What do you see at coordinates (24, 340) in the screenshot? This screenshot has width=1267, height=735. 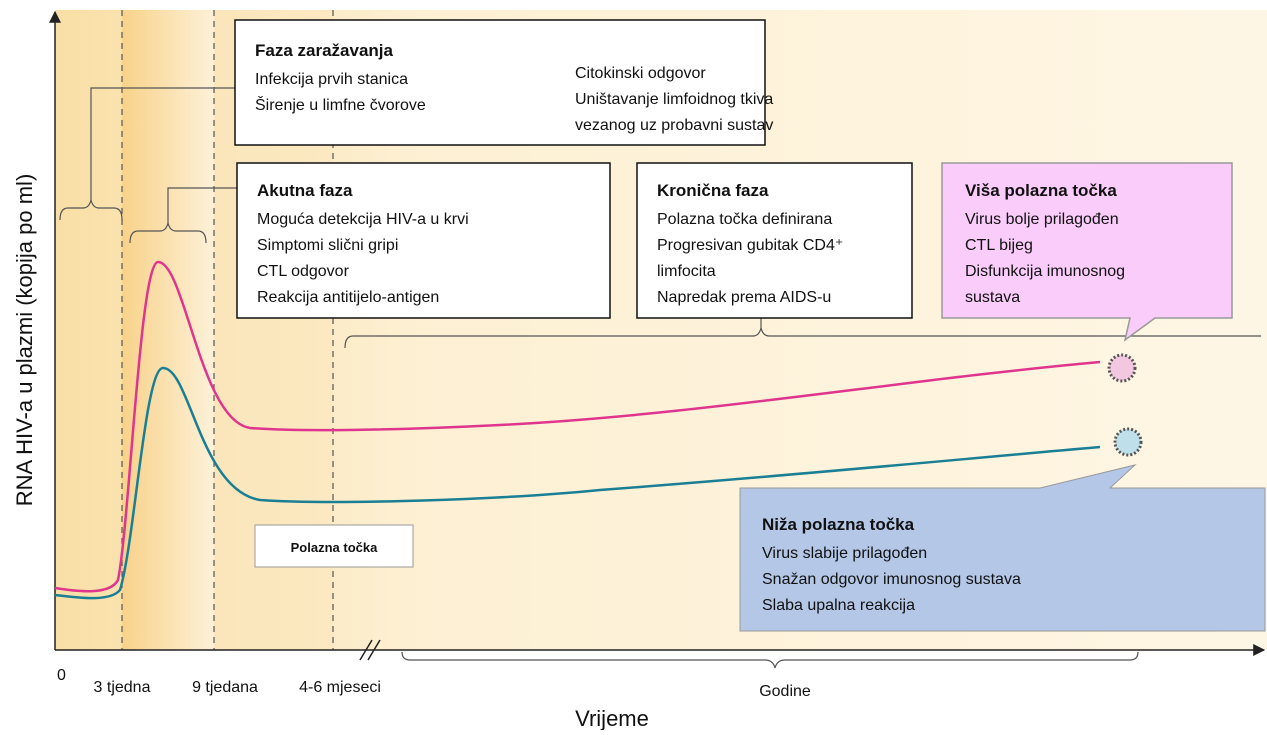 I see `y-axis-label: RNA HIV-a u plazmi (kopija po ml)` at bounding box center [24, 340].